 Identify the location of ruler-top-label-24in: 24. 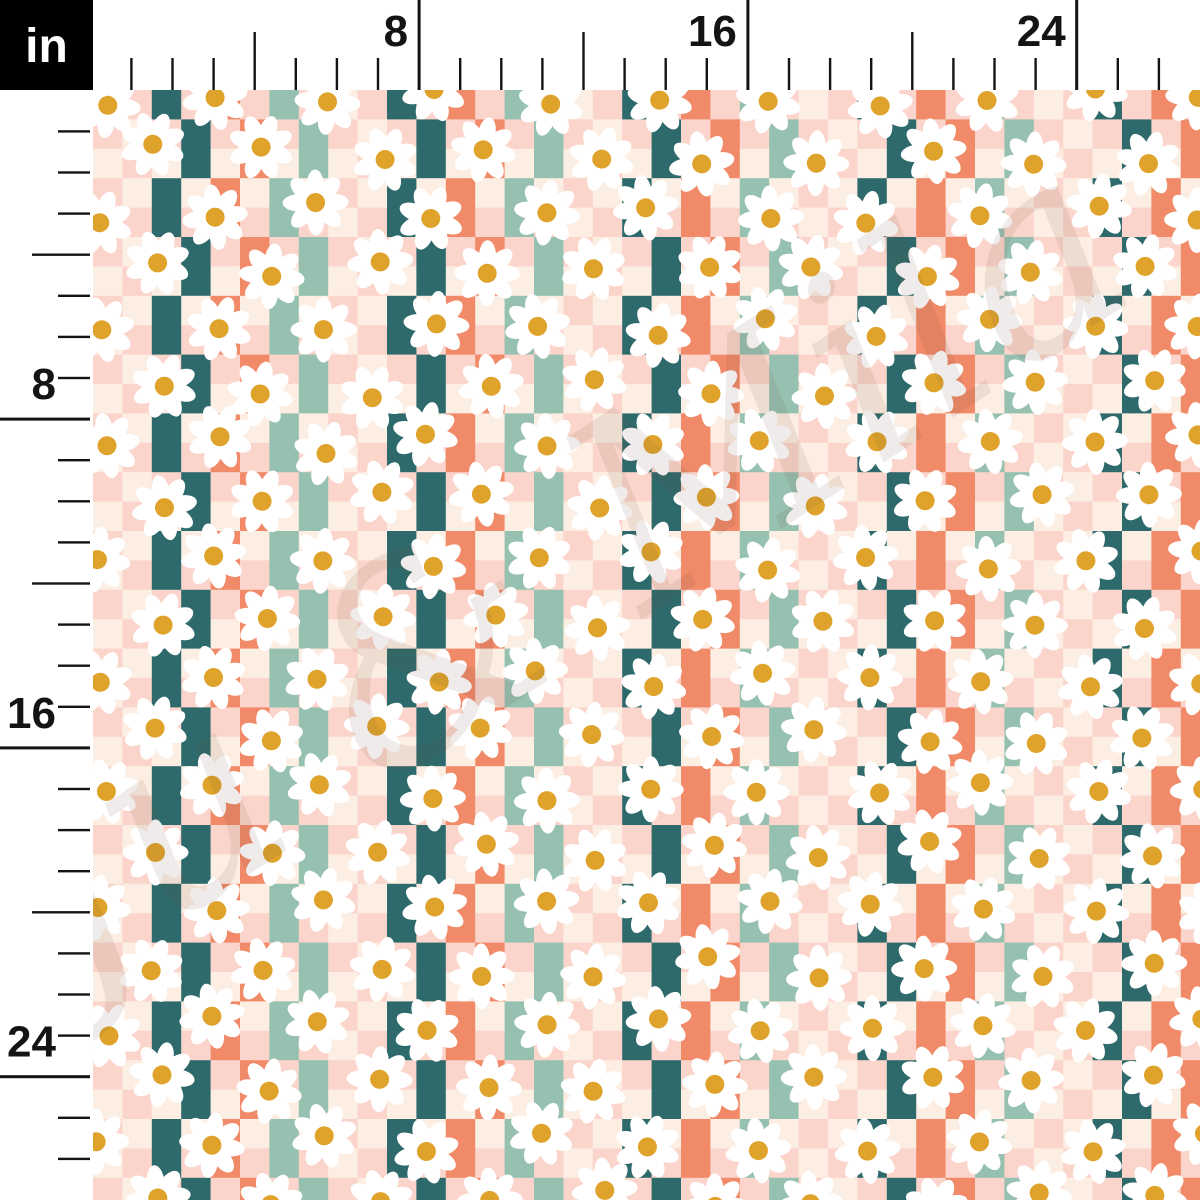
(1041, 31).